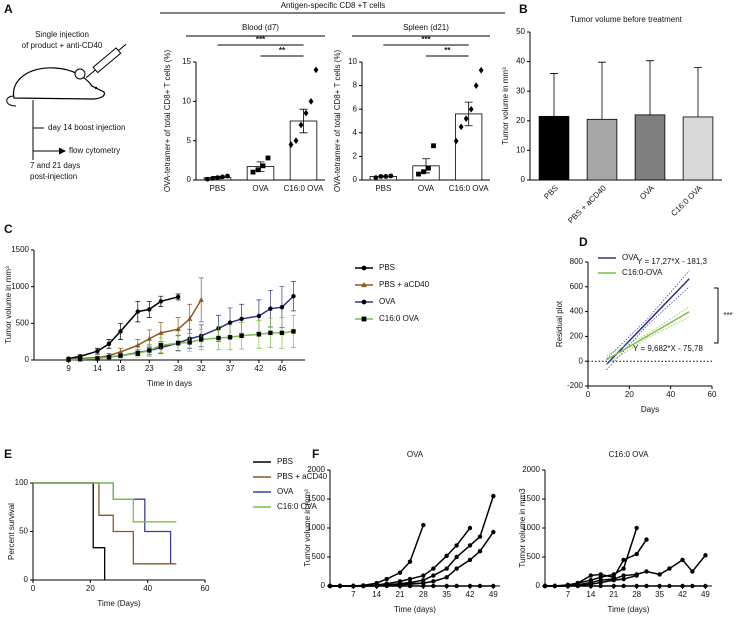 Image resolution: width=740 pixels, height=618 pixels. What do you see at coordinates (493, 594) in the screenshot?
I see `x-tick-label: 49` at bounding box center [493, 594].